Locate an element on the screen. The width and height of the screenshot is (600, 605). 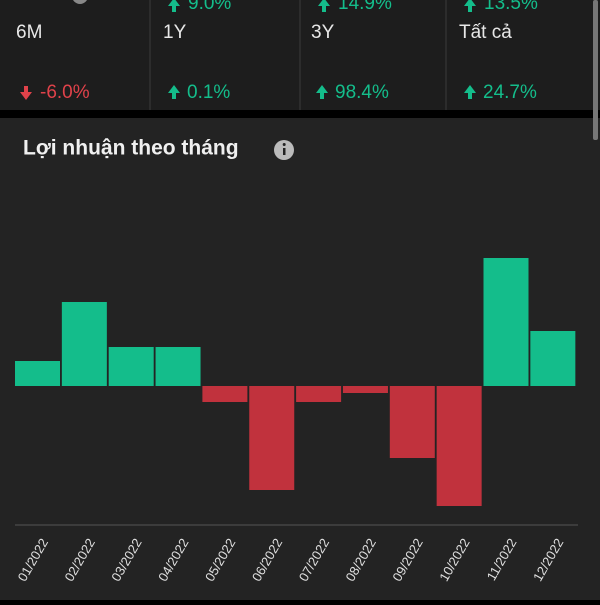
period-value: -6.0% is located at coordinates (65, 92).